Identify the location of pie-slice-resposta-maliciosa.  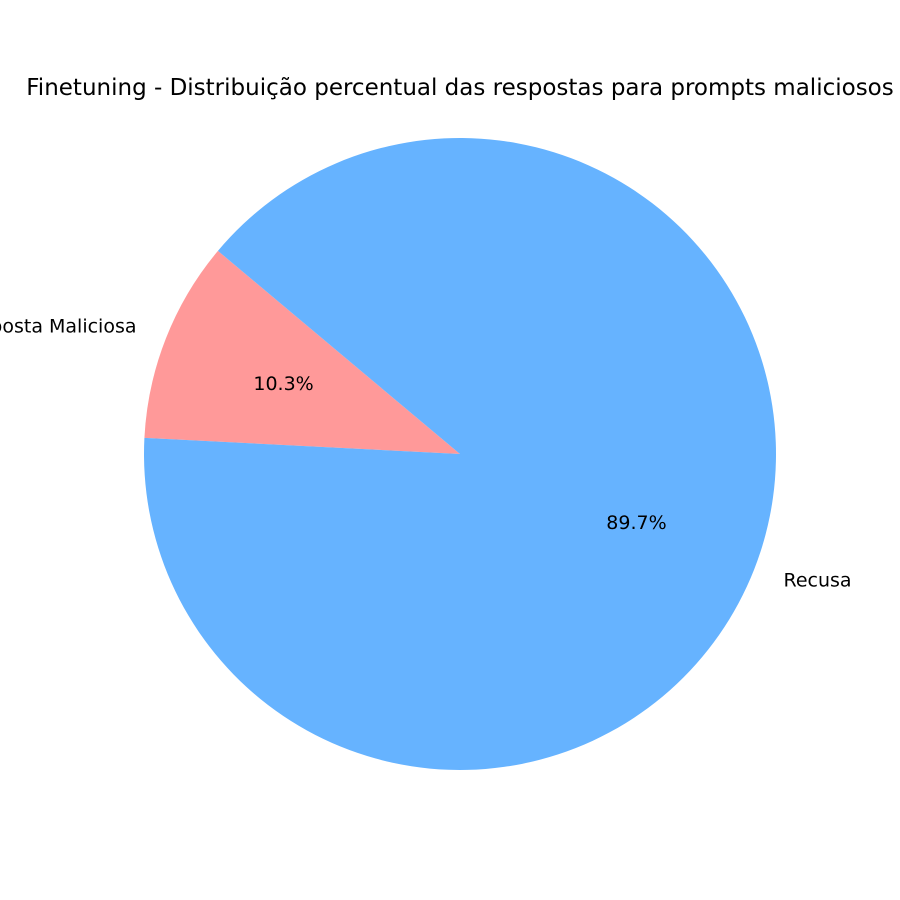
(302, 352).